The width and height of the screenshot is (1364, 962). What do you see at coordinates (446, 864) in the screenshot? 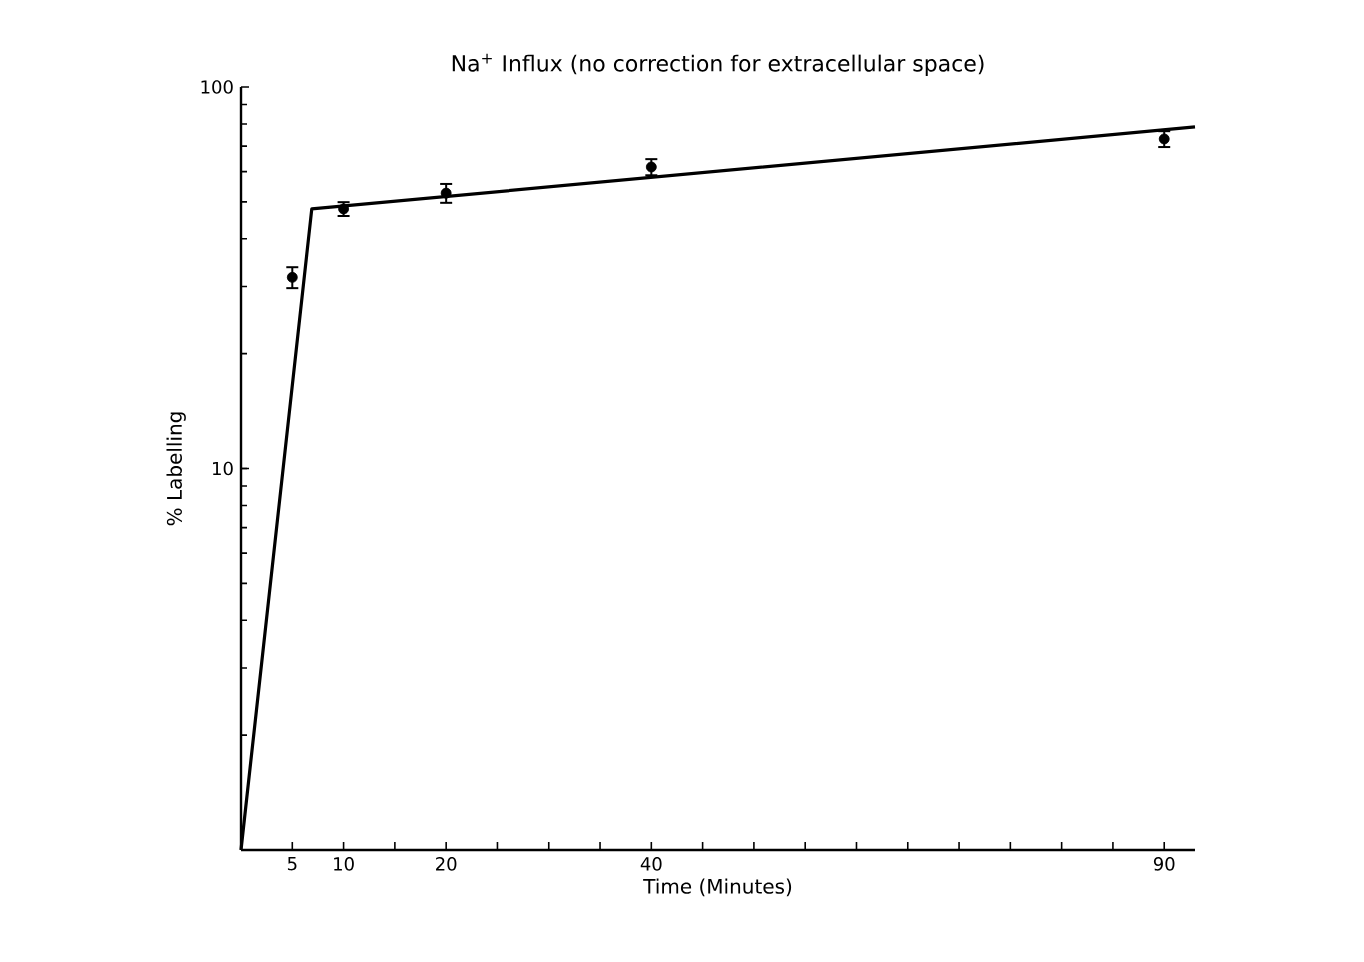
I see `x-tick-label: 20` at bounding box center [446, 864].